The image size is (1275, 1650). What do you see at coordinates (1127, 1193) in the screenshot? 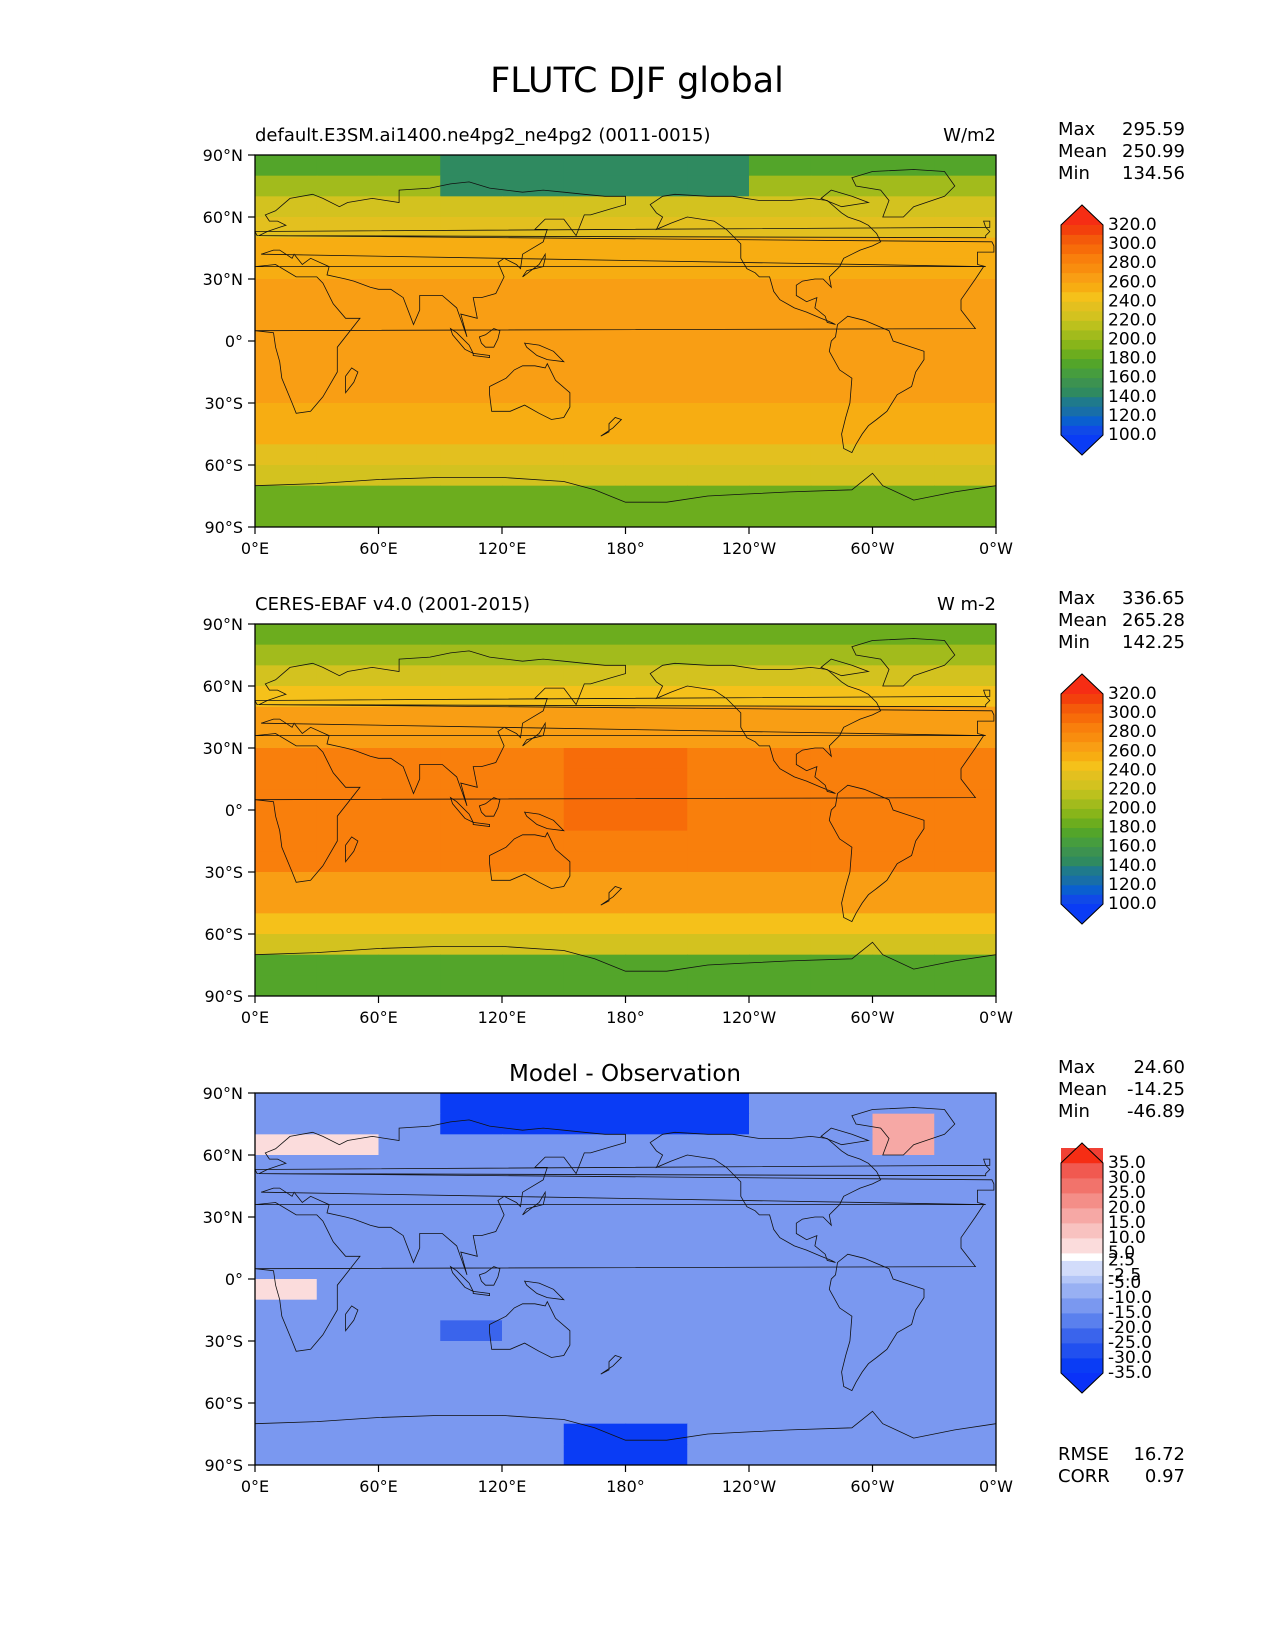
I see `colorbar-tick-label: 25.0` at bounding box center [1127, 1193].